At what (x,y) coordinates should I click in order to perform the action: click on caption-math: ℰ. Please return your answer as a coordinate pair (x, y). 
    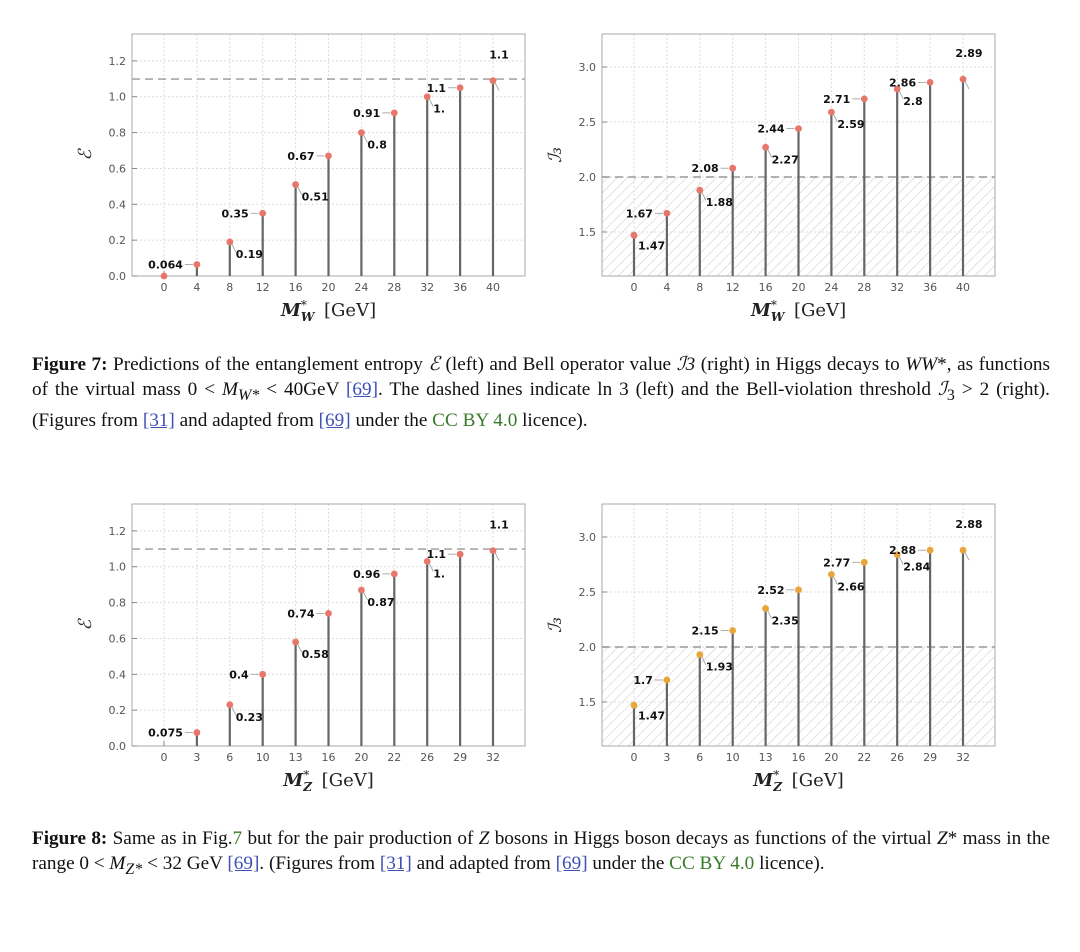
    Looking at the image, I should click on (434, 364).